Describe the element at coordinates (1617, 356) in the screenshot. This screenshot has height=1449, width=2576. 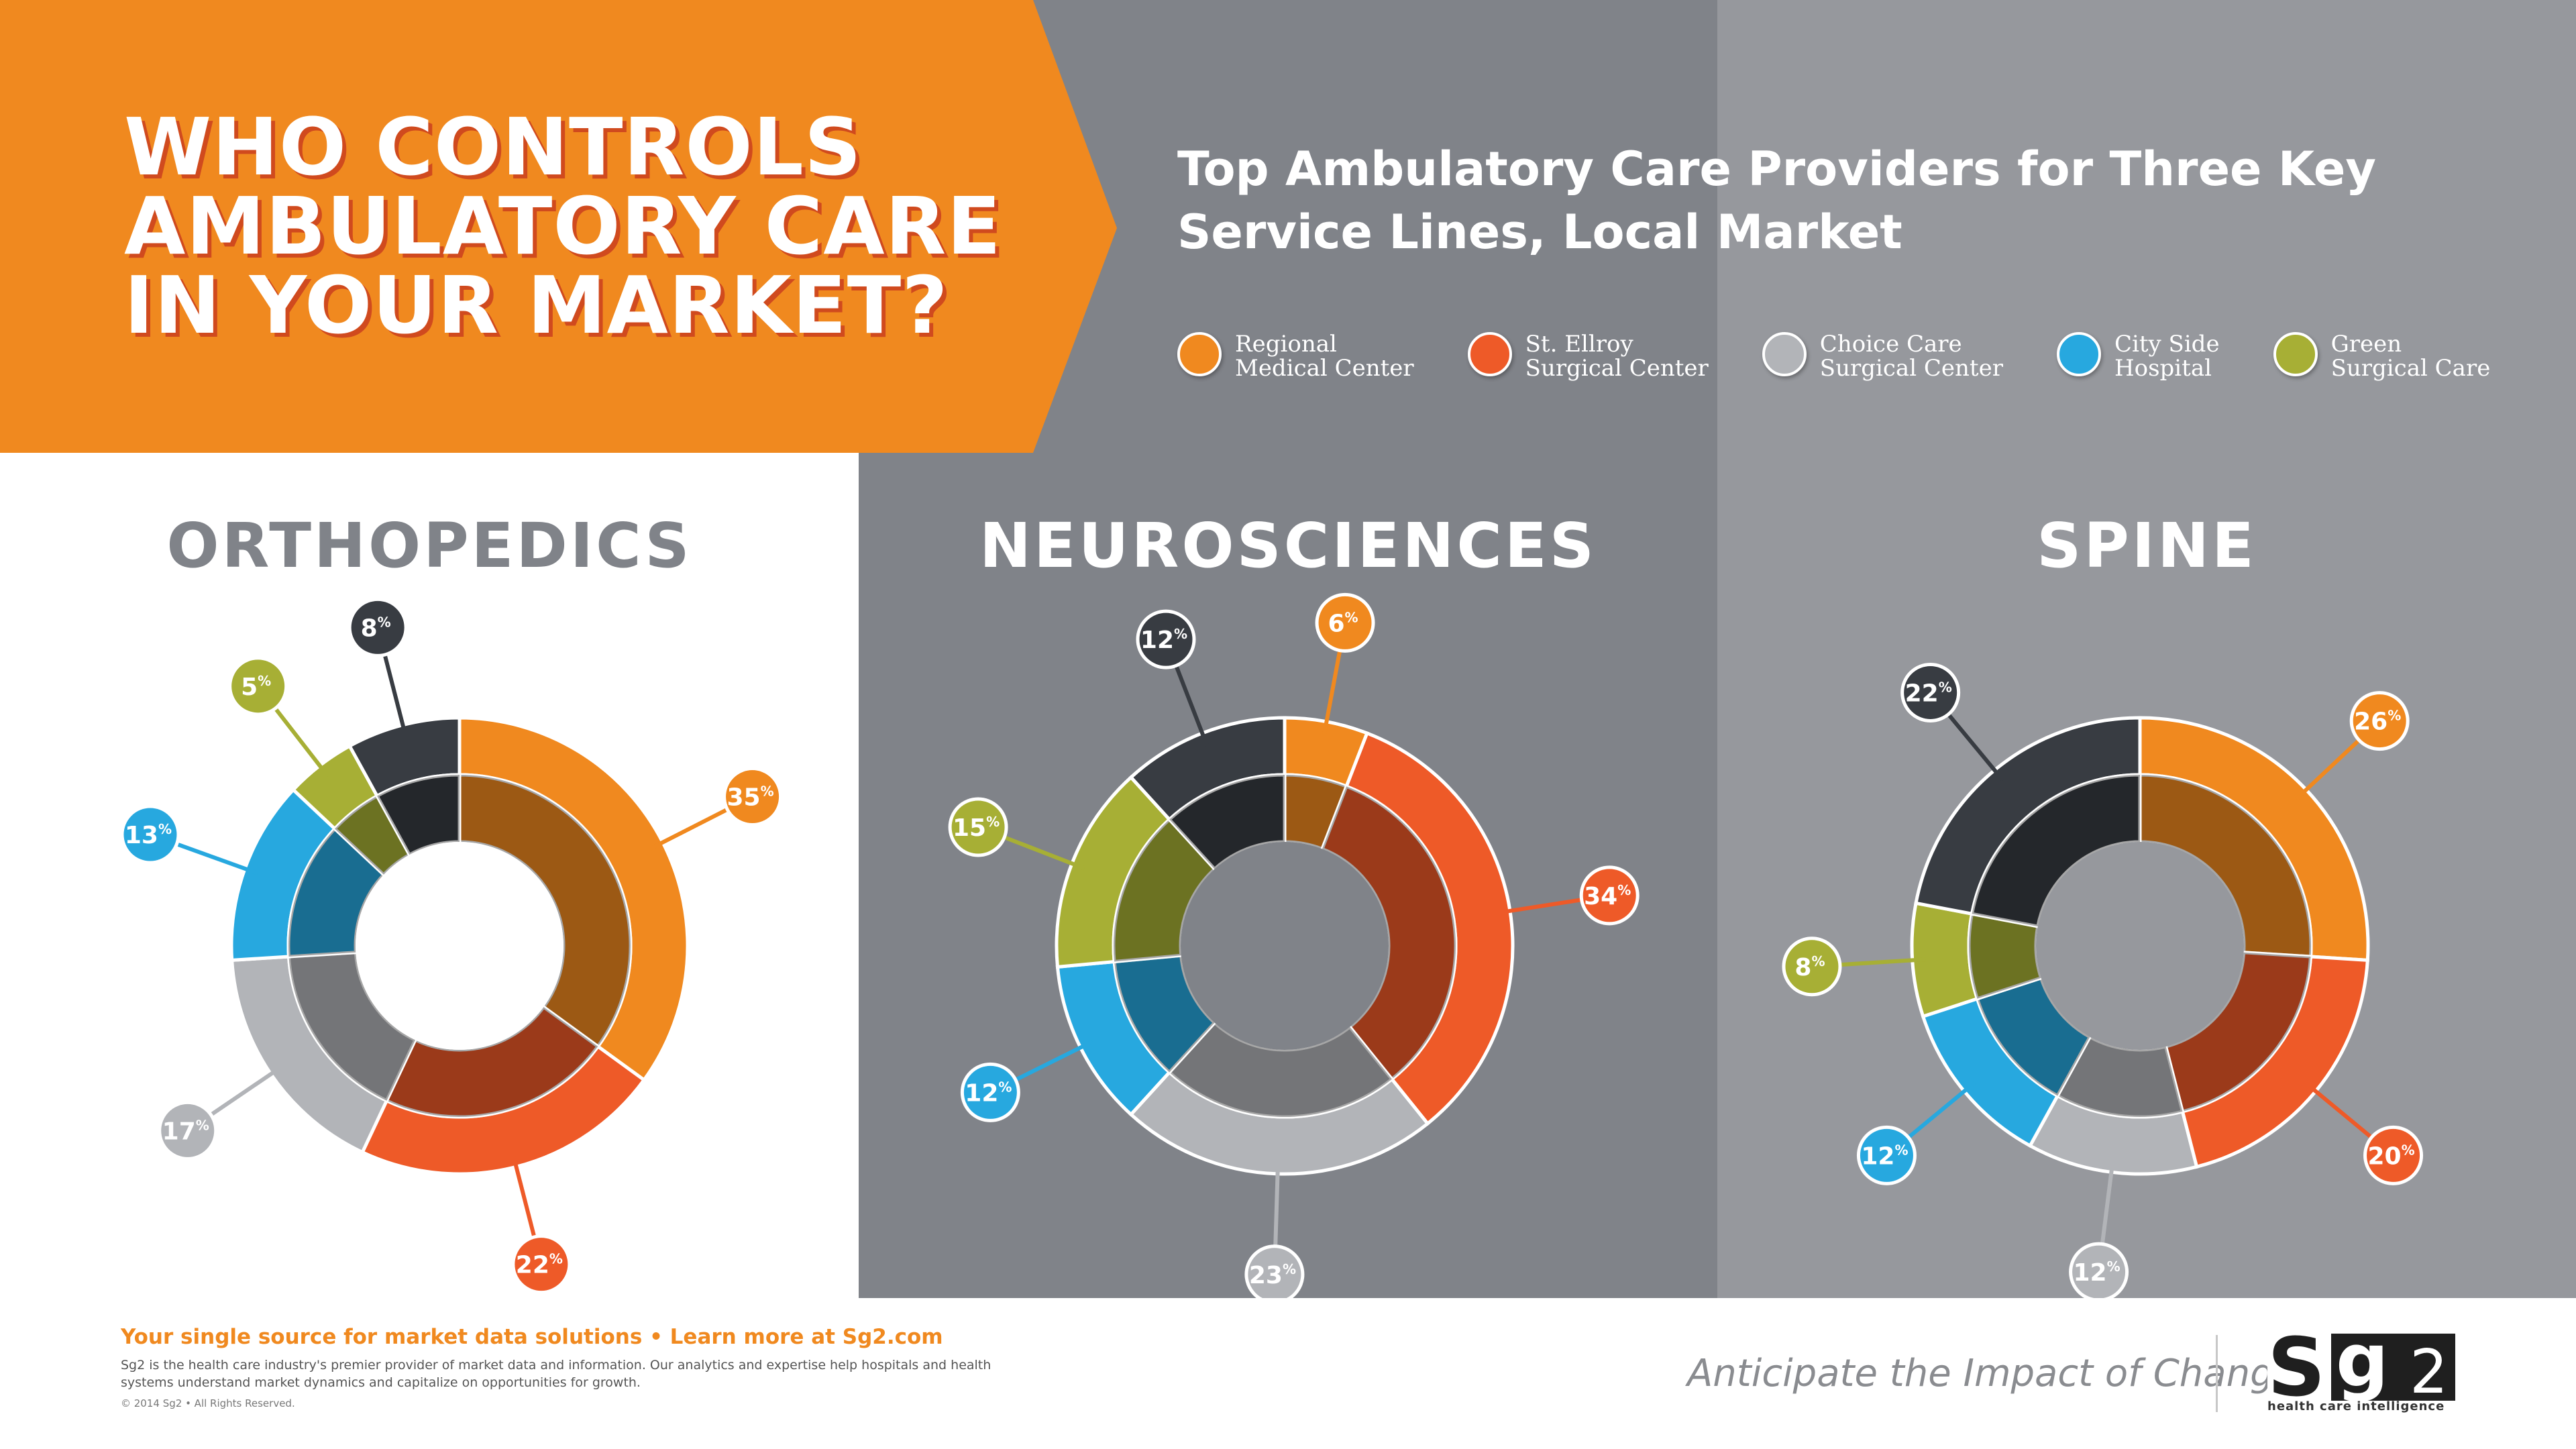
I see `legend-label-ellroy: St. Ellroy Surgical Center` at that location.